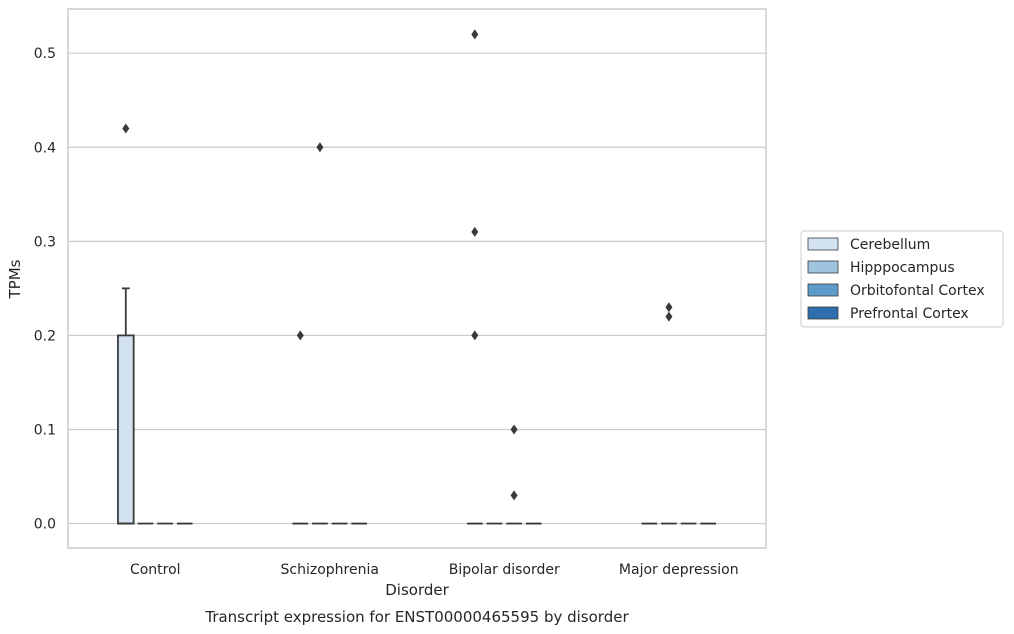 Image resolution: width=1014 pixels, height=634 pixels. What do you see at coordinates (45, 336) in the screenshot?
I see `y-tick-label: 0.2` at bounding box center [45, 336].